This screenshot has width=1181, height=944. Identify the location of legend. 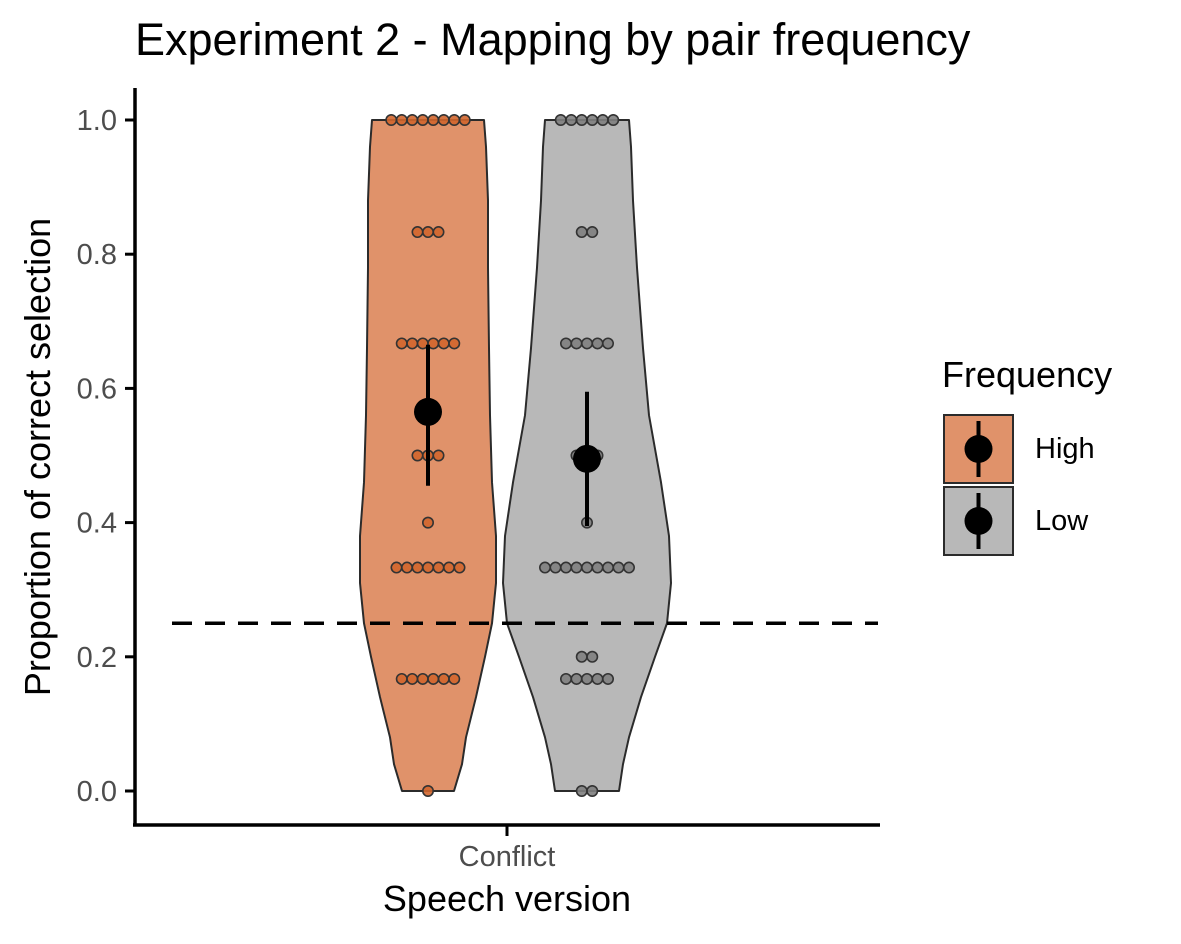
(978, 485).